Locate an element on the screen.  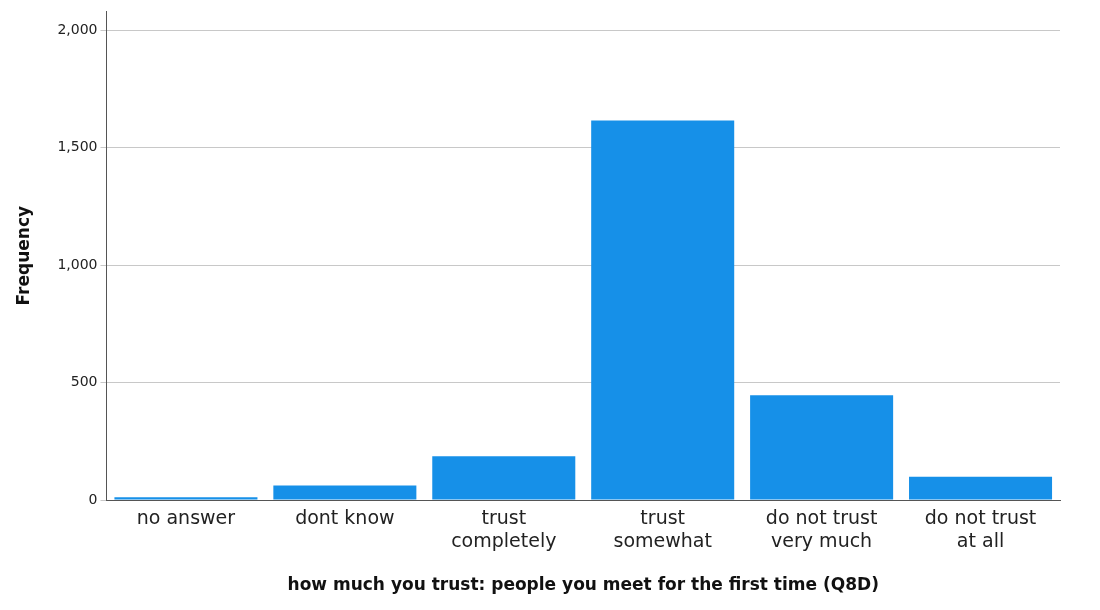
y-tick-label: 0 is located at coordinates (93, 498).